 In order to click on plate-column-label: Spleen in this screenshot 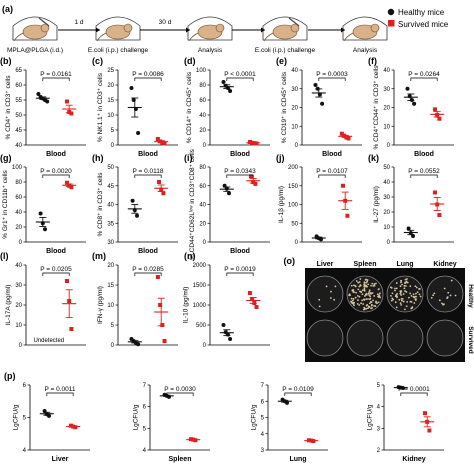, I will do `click(365, 264)`.